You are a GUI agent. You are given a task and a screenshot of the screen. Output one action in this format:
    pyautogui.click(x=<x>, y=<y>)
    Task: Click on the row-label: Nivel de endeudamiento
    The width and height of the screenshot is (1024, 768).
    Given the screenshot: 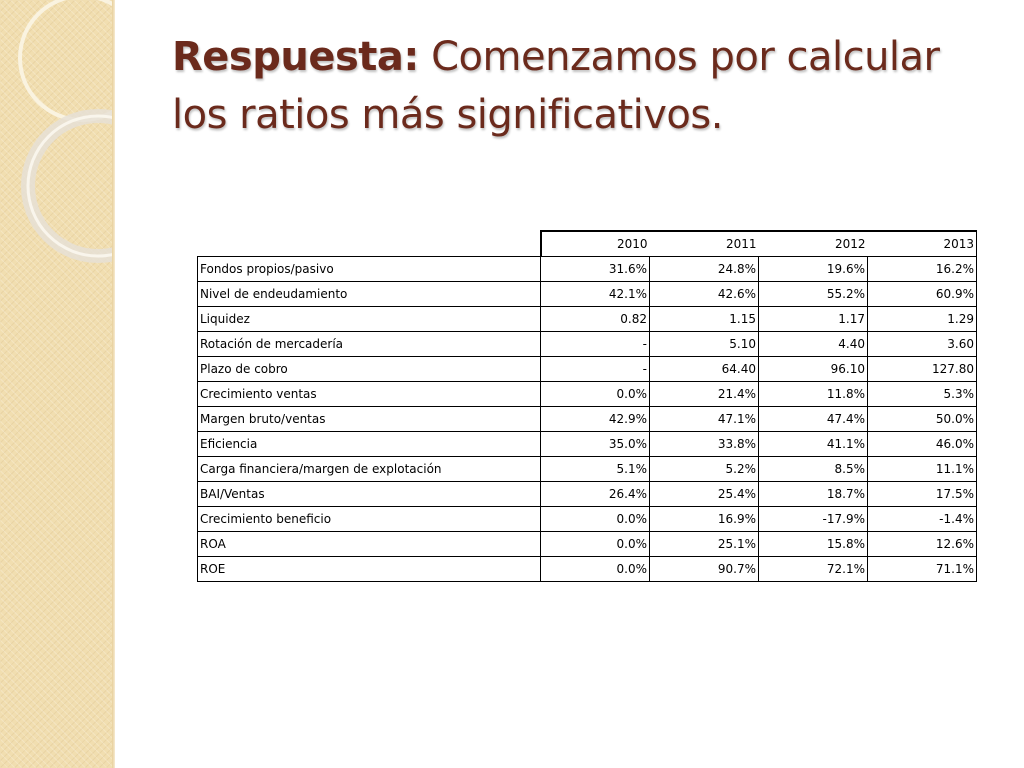 What is the action you would take?
    pyautogui.click(x=369, y=294)
    